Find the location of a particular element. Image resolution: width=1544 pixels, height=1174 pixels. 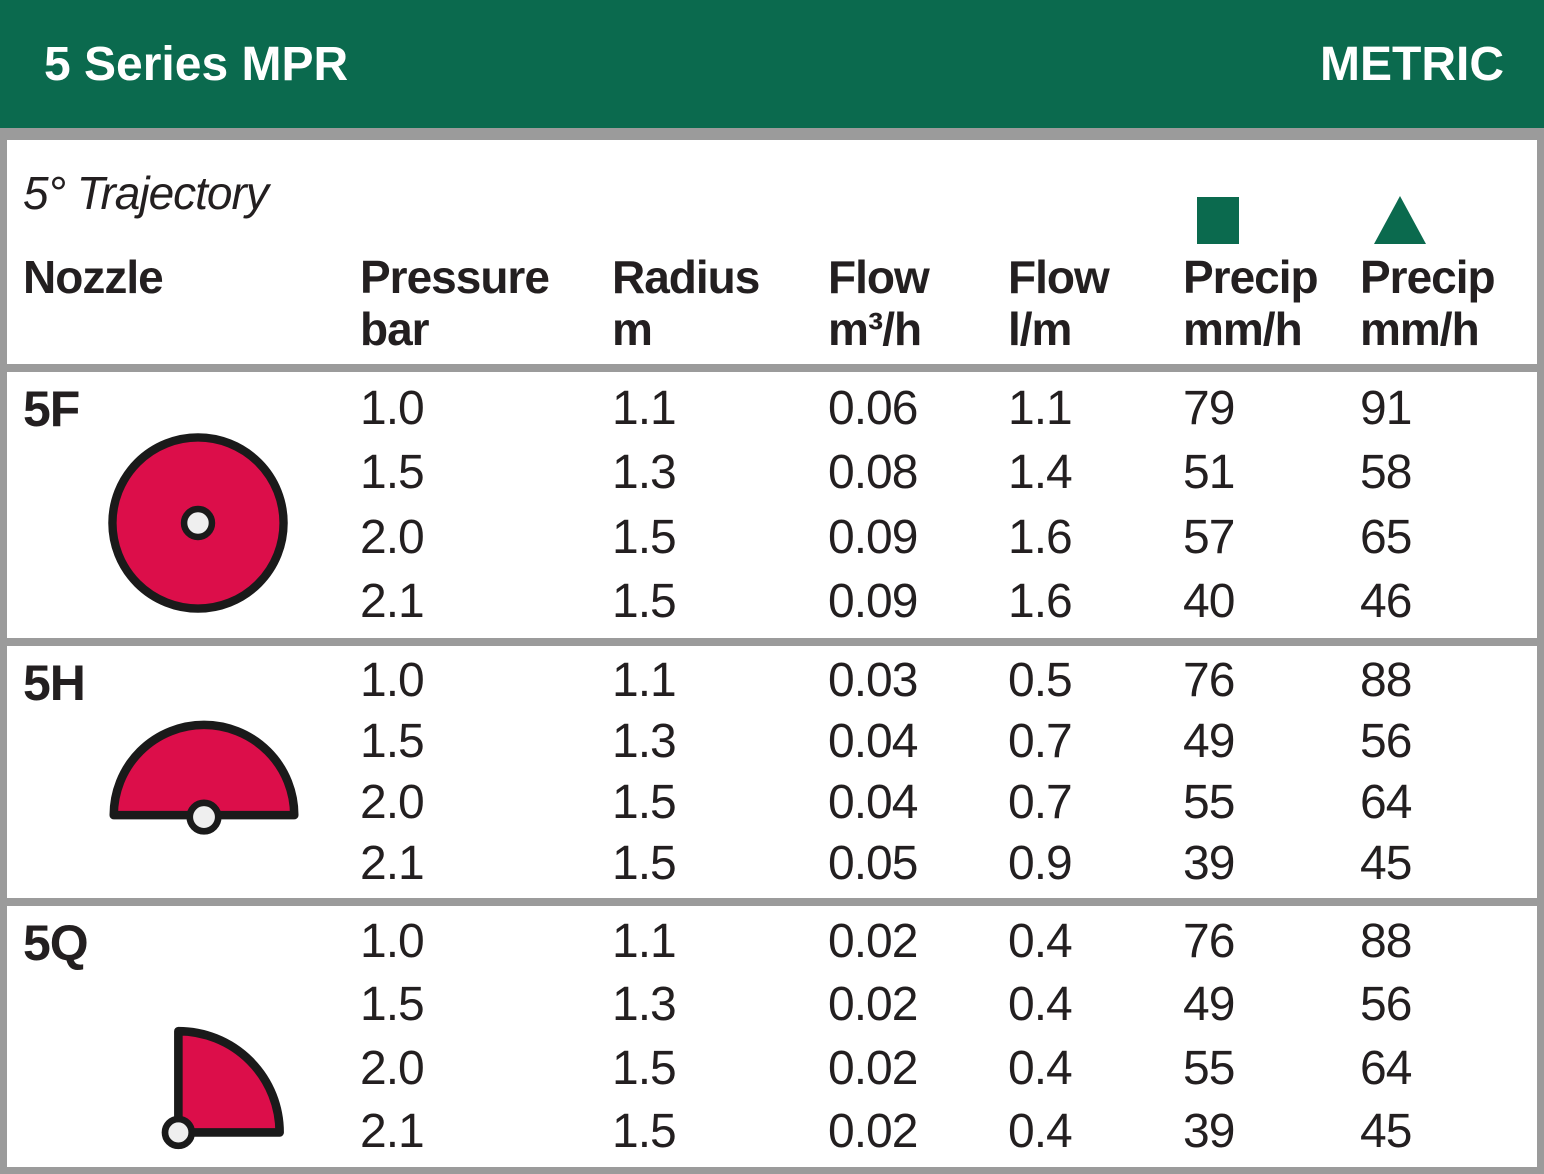

metric-units-label: METRIC is located at coordinates (1412, 64).